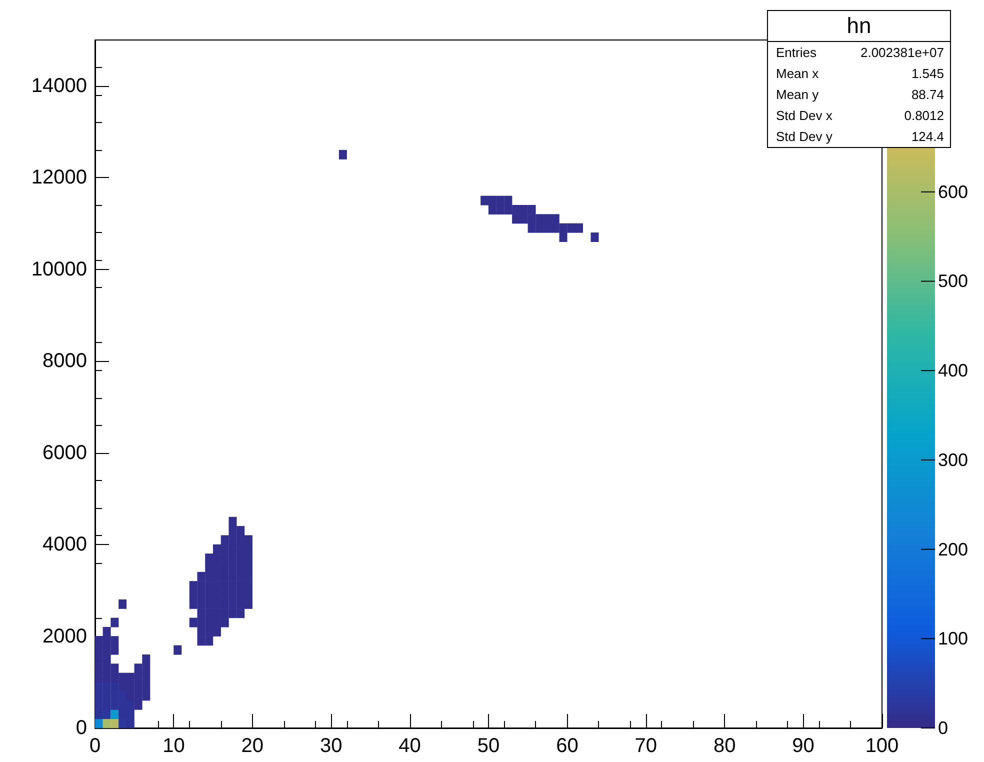 This screenshot has height=762, width=984. I want to click on annotation: Std Dev x, so click(804, 115).